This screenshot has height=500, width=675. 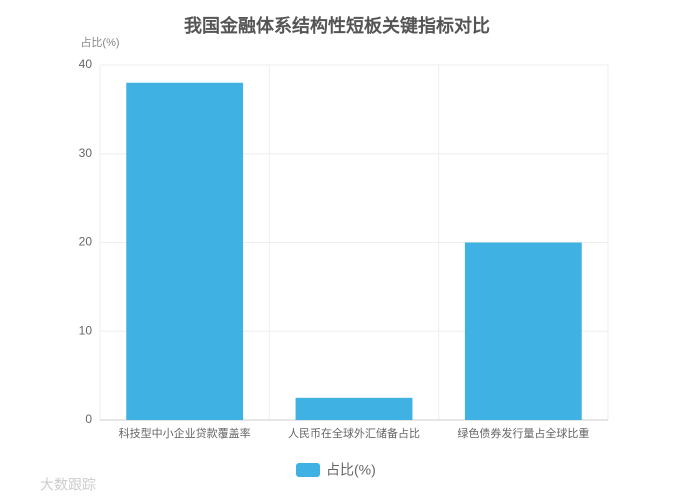 I want to click on legend-swatch, so click(x=308, y=470).